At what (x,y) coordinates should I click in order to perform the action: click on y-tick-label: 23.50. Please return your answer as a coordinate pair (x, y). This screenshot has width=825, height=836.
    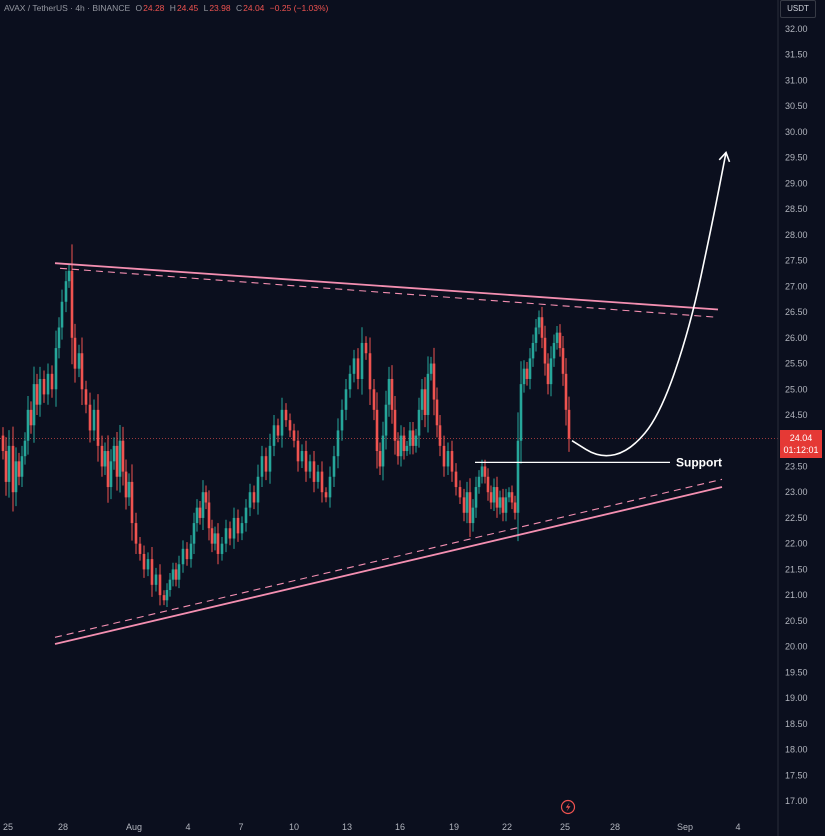
    Looking at the image, I should click on (796, 466).